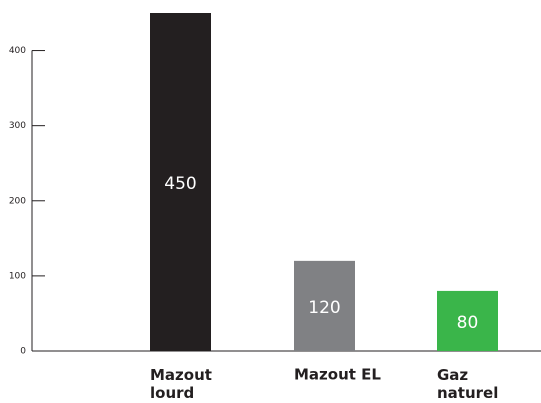  I want to click on value-label: 80, so click(468, 323).